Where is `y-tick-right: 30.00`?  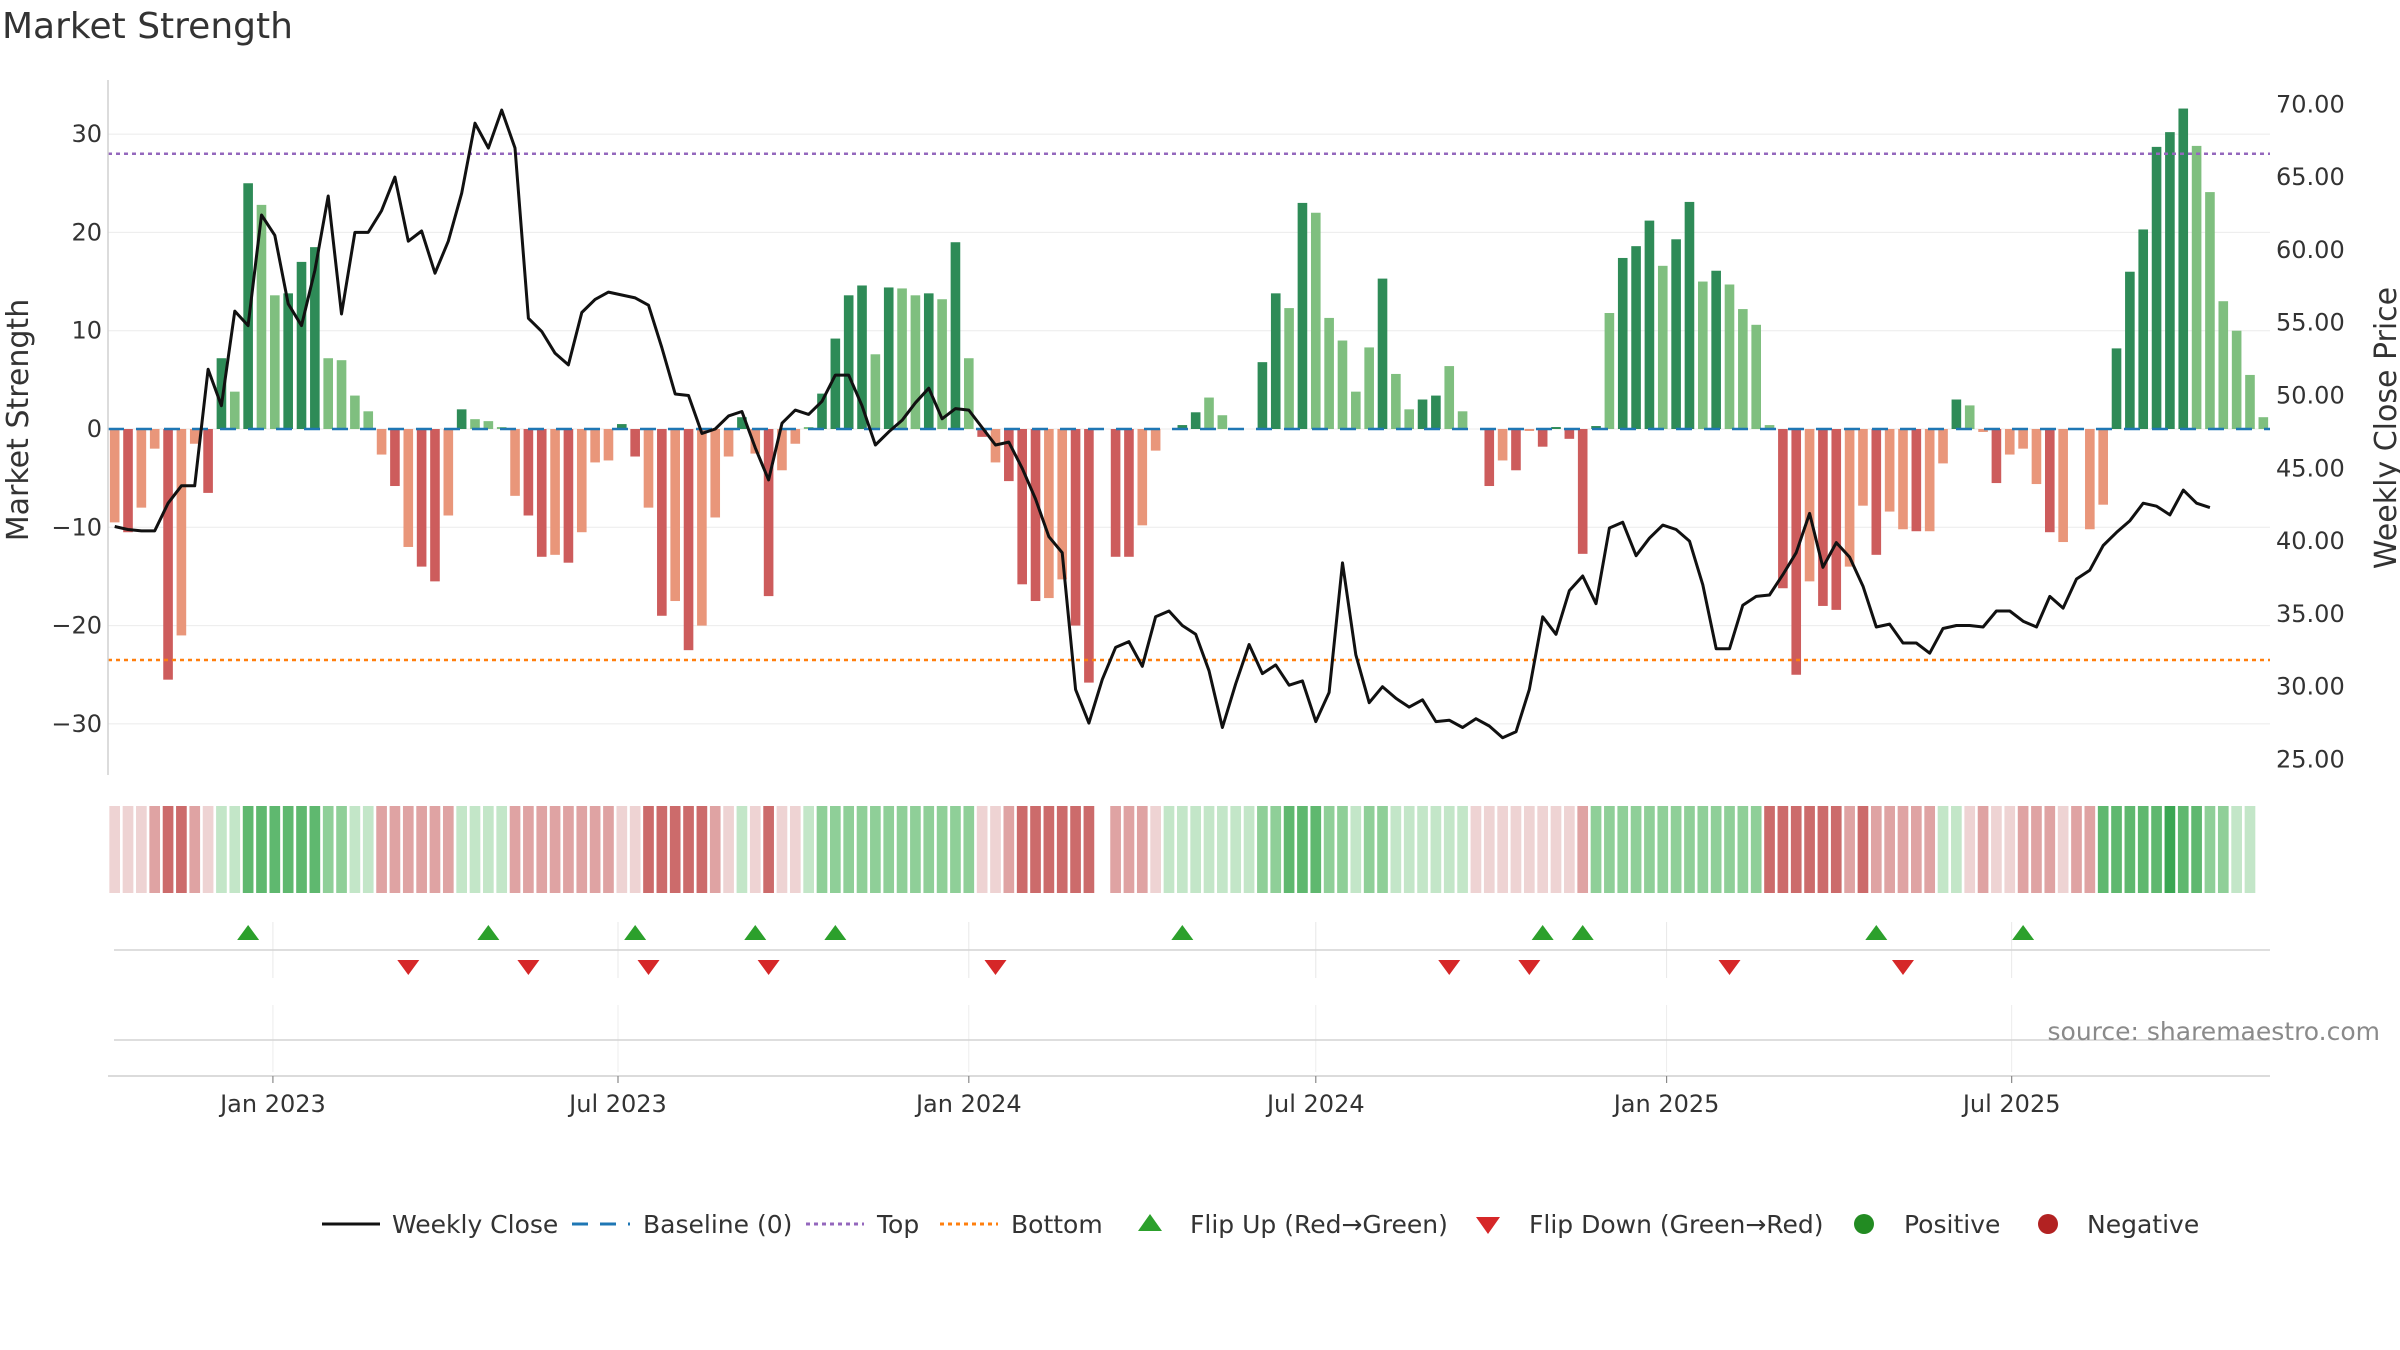 y-tick-right: 30.00 is located at coordinates (2310, 687).